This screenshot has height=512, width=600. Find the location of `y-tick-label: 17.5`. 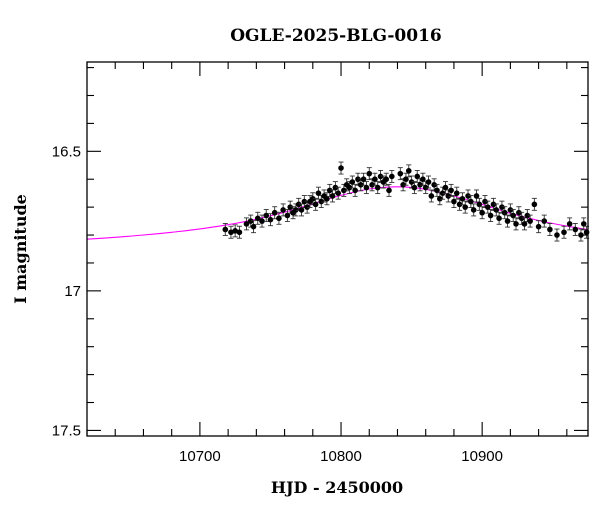

y-tick-label: 17.5 is located at coordinates (66, 430).